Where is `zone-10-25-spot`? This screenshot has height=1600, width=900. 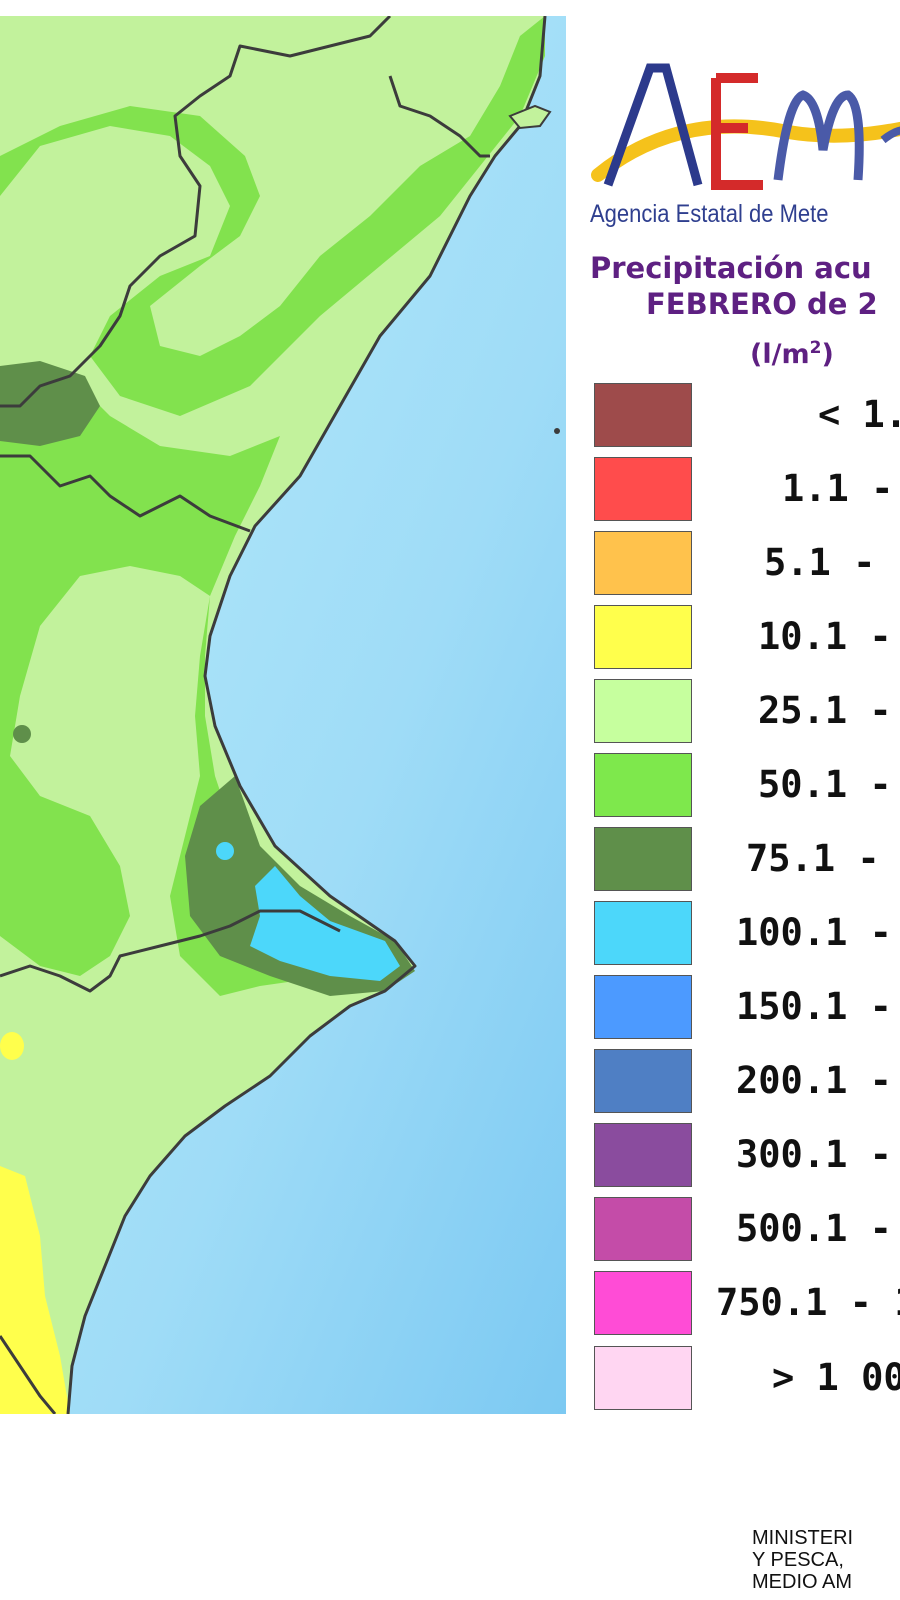
zone-10-25-spot is located at coordinates (12, 1046).